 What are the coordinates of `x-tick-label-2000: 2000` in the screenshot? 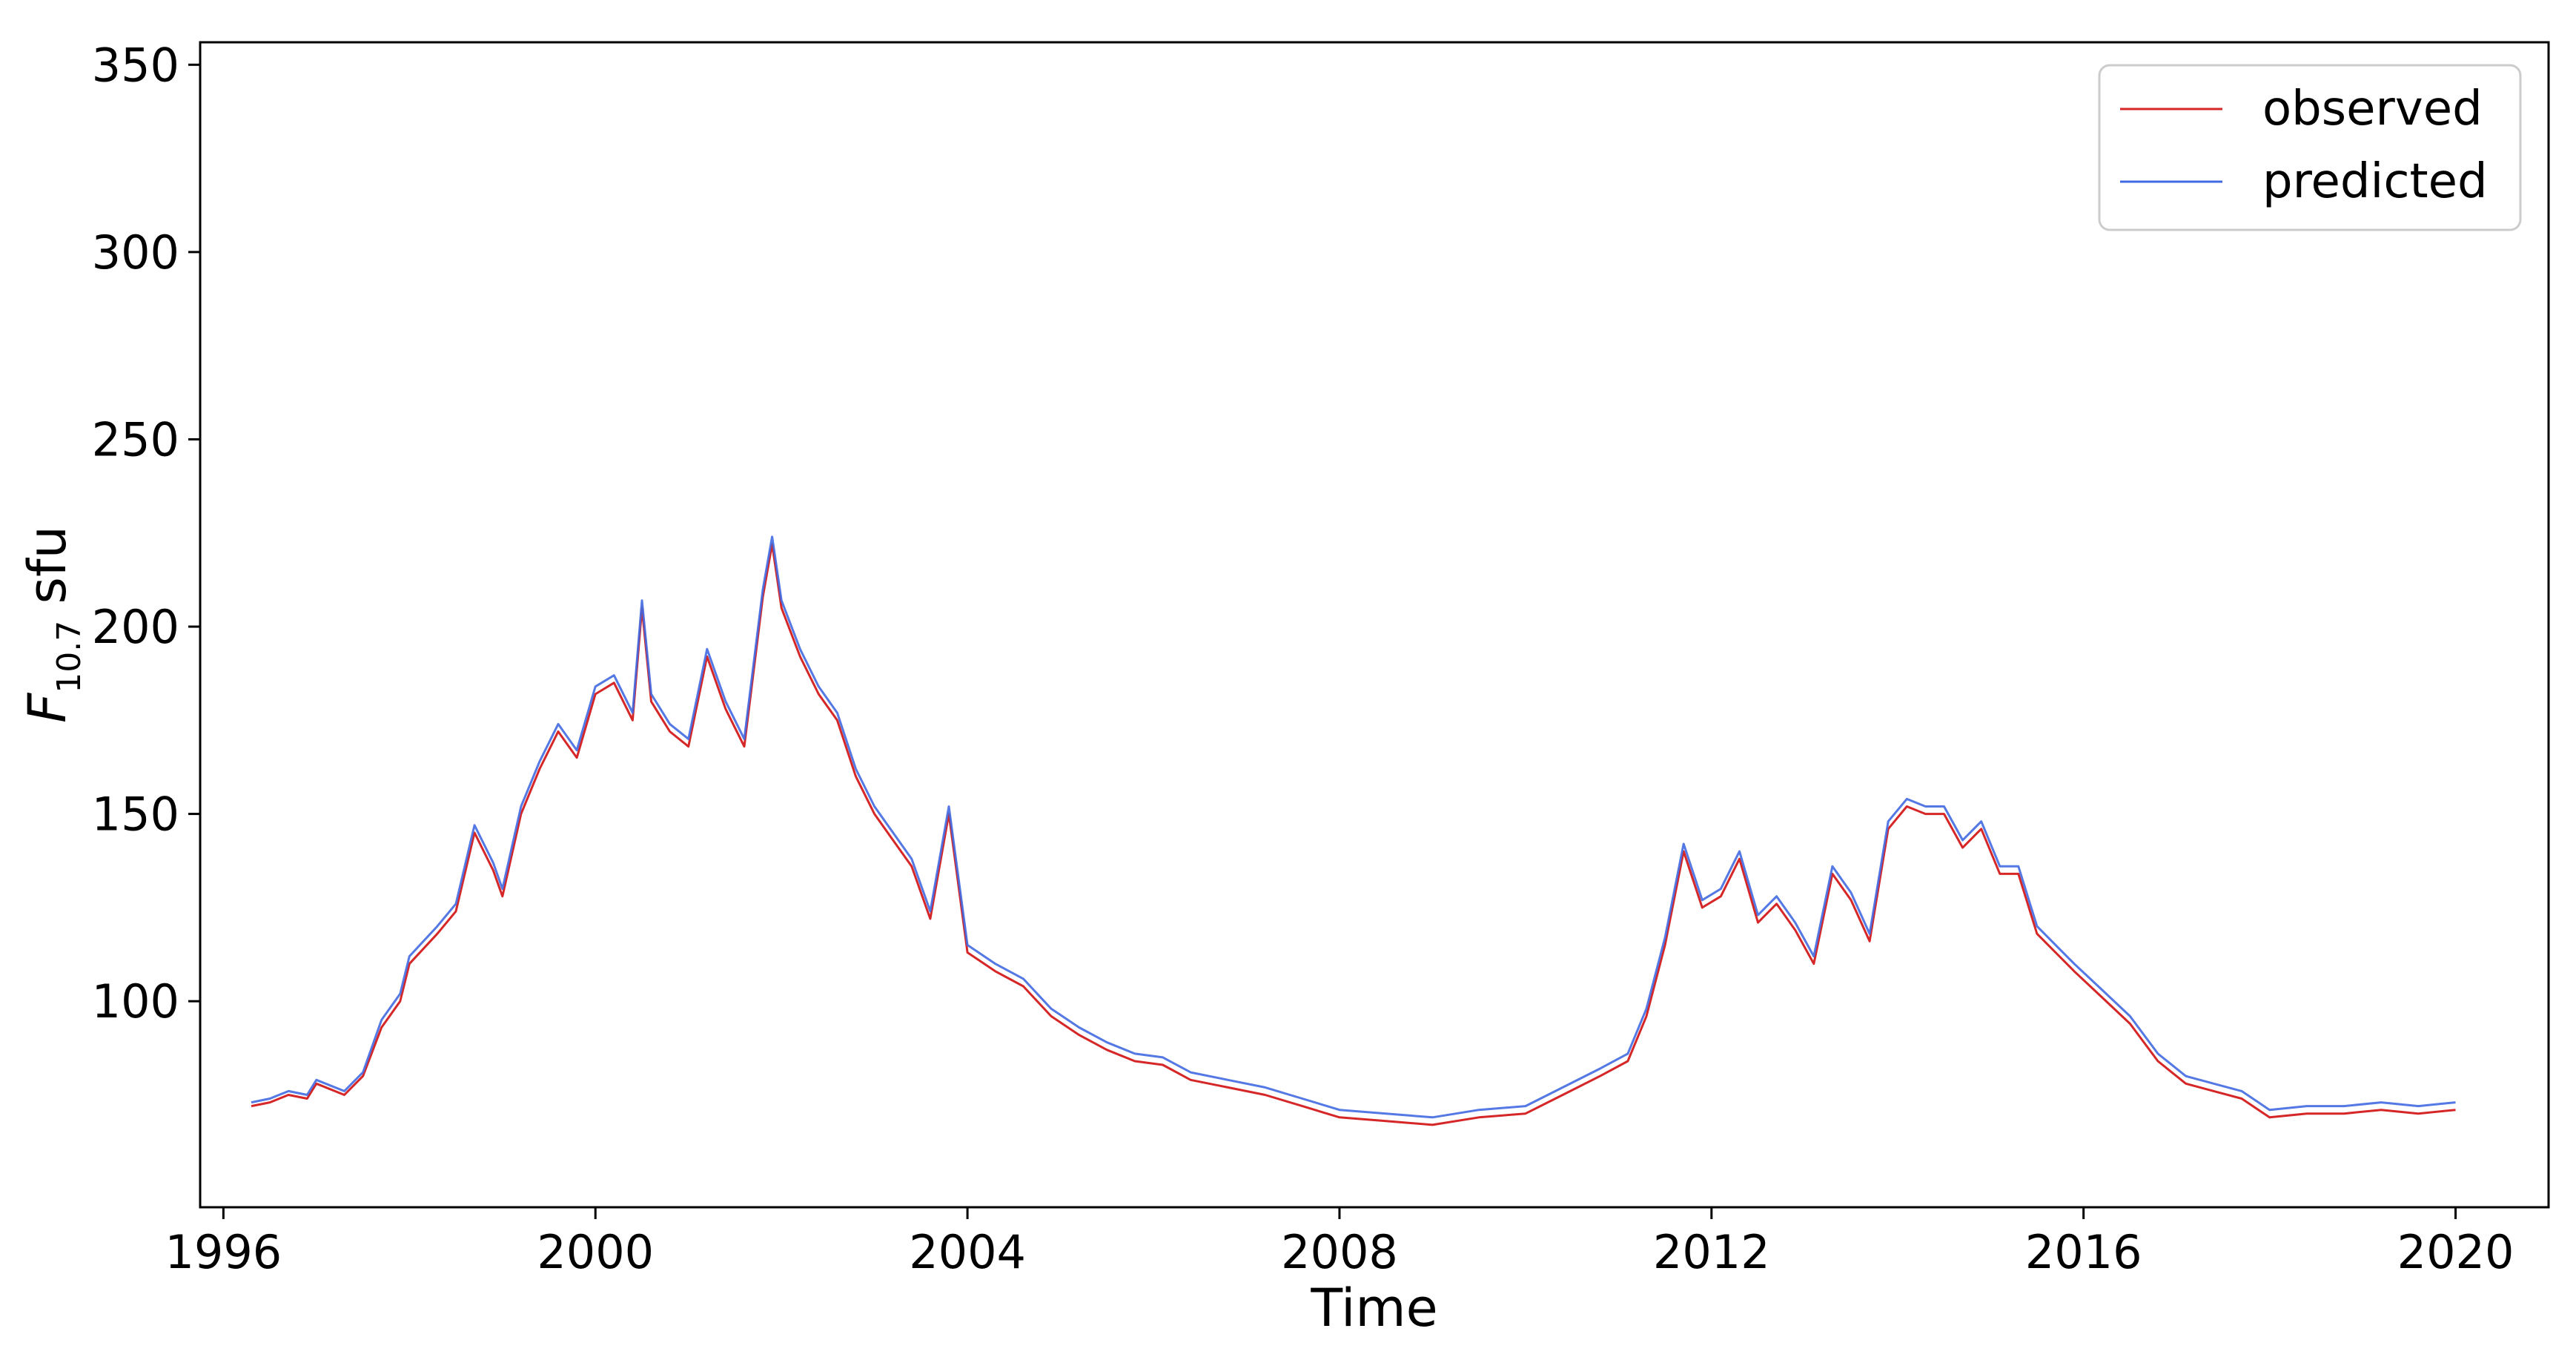 It's located at (595, 1252).